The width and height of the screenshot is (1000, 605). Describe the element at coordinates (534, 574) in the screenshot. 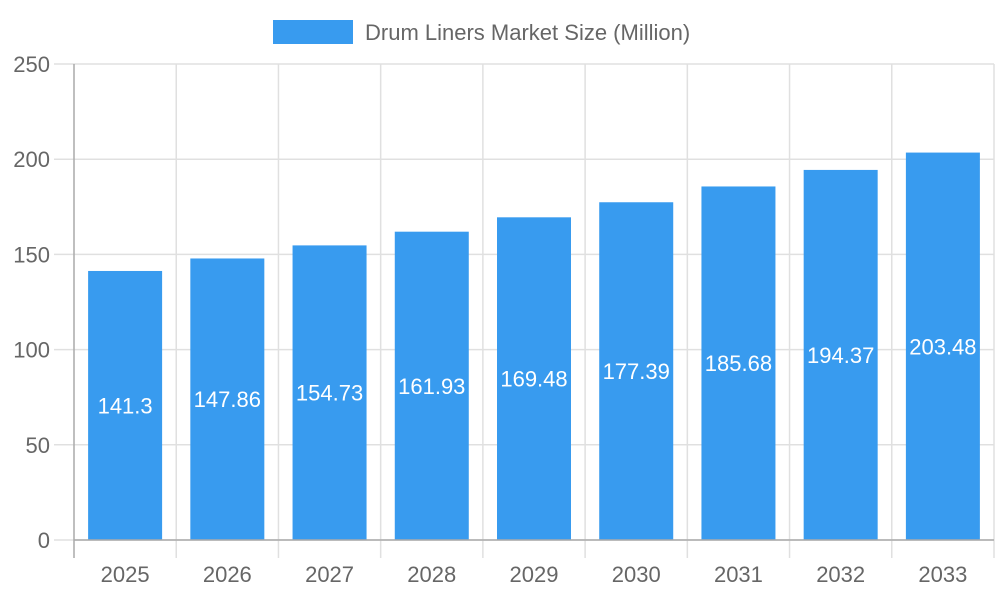

I see `x-tick-label: 2029` at that location.